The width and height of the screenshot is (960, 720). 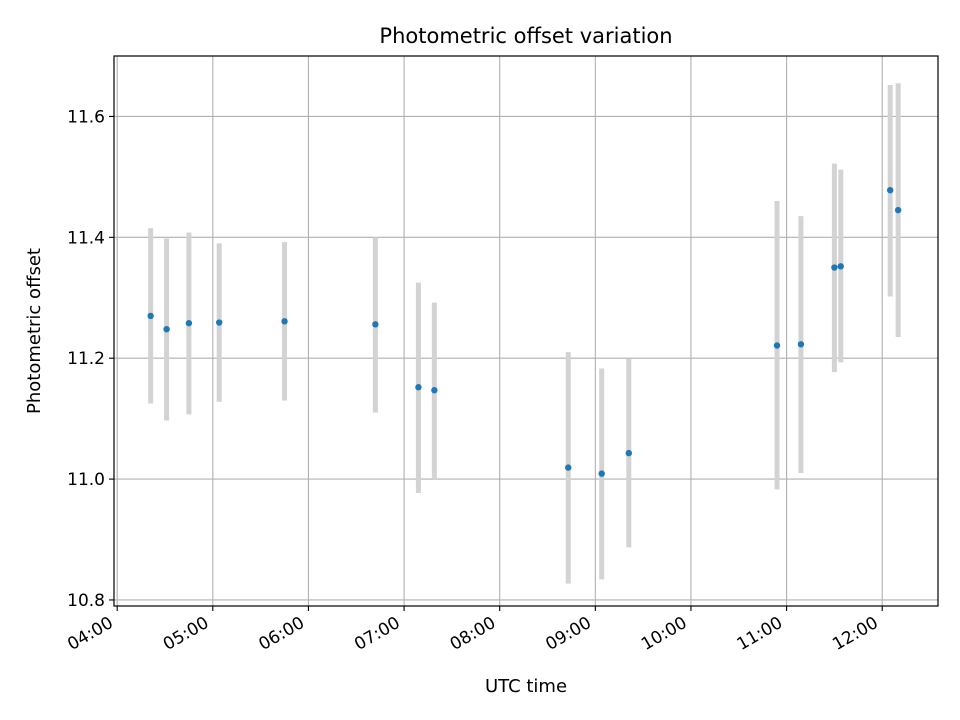 I want to click on y-tick-label: 11.6, so click(x=86, y=117).